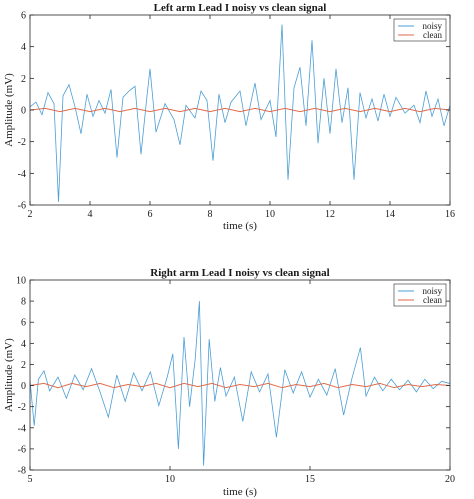  What do you see at coordinates (310, 479) in the screenshot?
I see `x-tick-label: 15` at bounding box center [310, 479].